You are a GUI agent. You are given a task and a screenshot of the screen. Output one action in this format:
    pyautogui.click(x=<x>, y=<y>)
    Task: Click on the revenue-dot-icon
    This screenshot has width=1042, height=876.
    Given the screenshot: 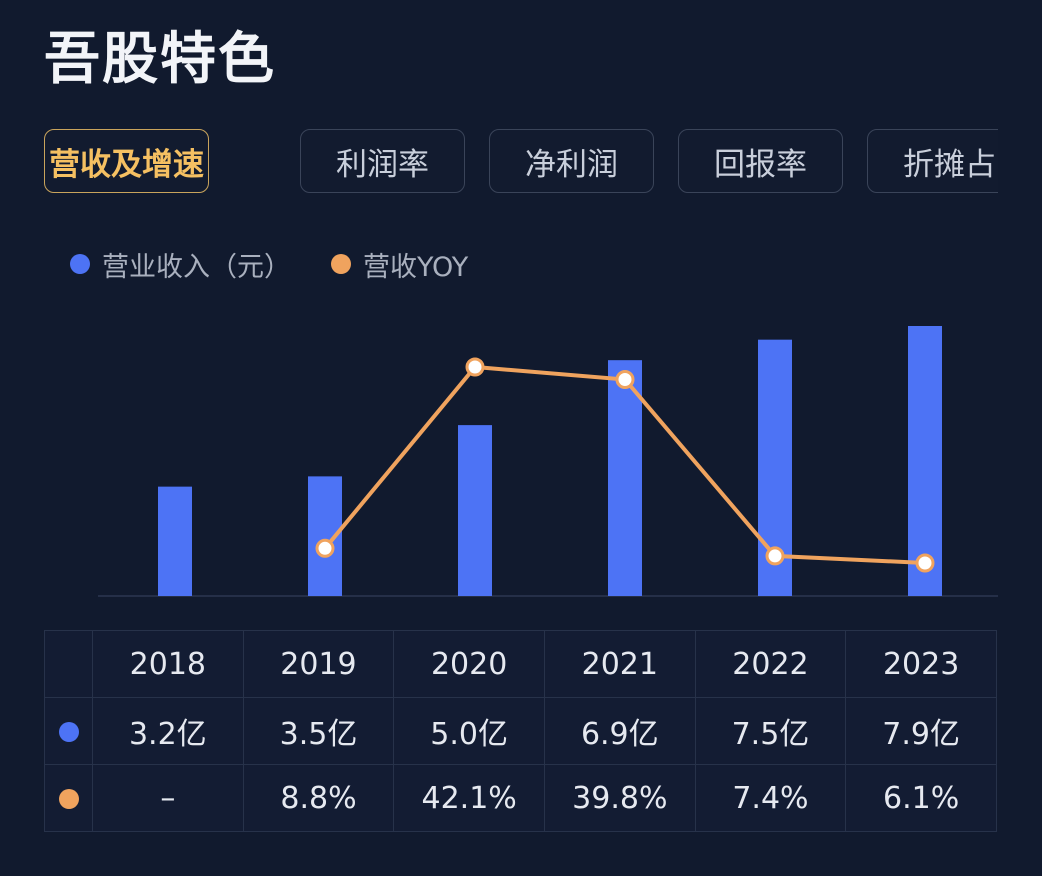 What is the action you would take?
    pyautogui.click(x=68, y=732)
    